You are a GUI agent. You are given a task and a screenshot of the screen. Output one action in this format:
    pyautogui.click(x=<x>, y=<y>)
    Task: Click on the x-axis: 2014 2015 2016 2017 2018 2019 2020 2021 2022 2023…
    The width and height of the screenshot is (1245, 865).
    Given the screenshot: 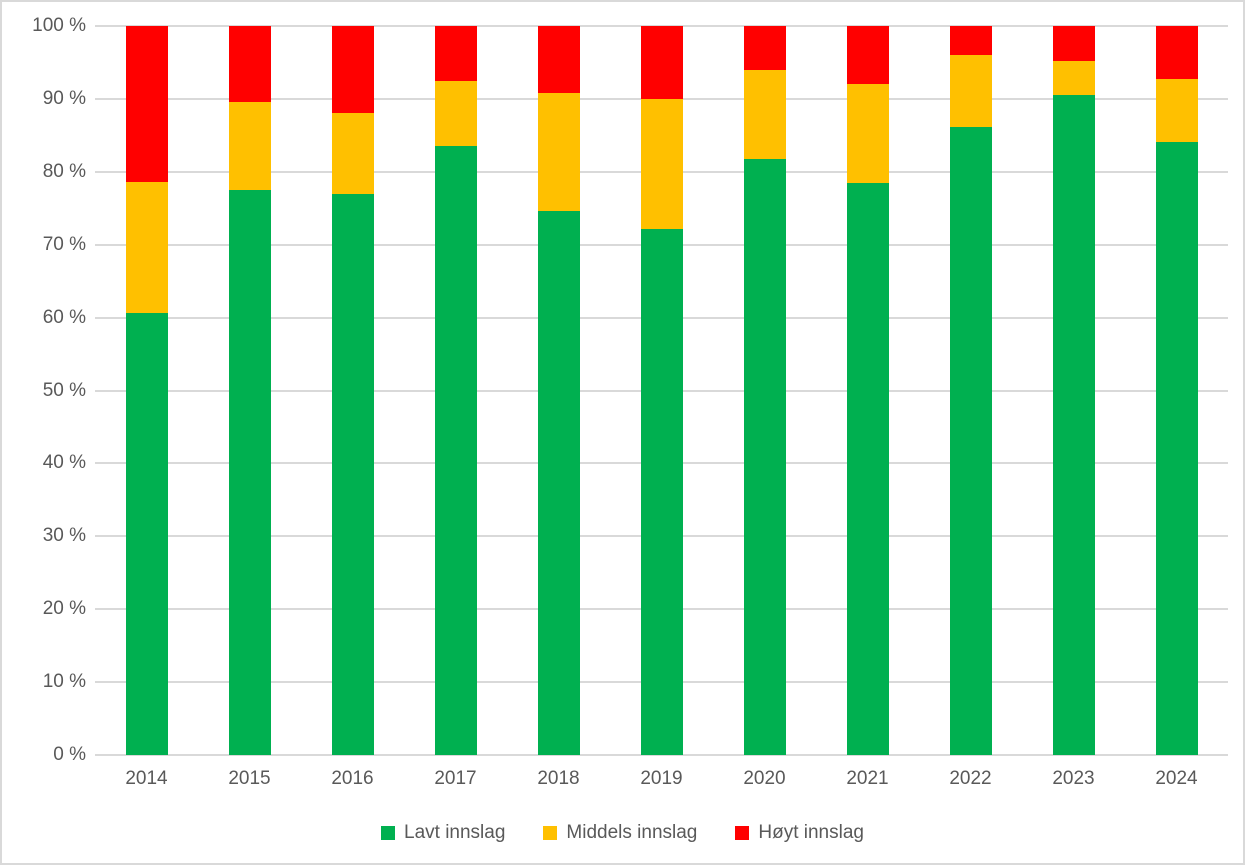 What is the action you would take?
    pyautogui.click(x=661, y=779)
    